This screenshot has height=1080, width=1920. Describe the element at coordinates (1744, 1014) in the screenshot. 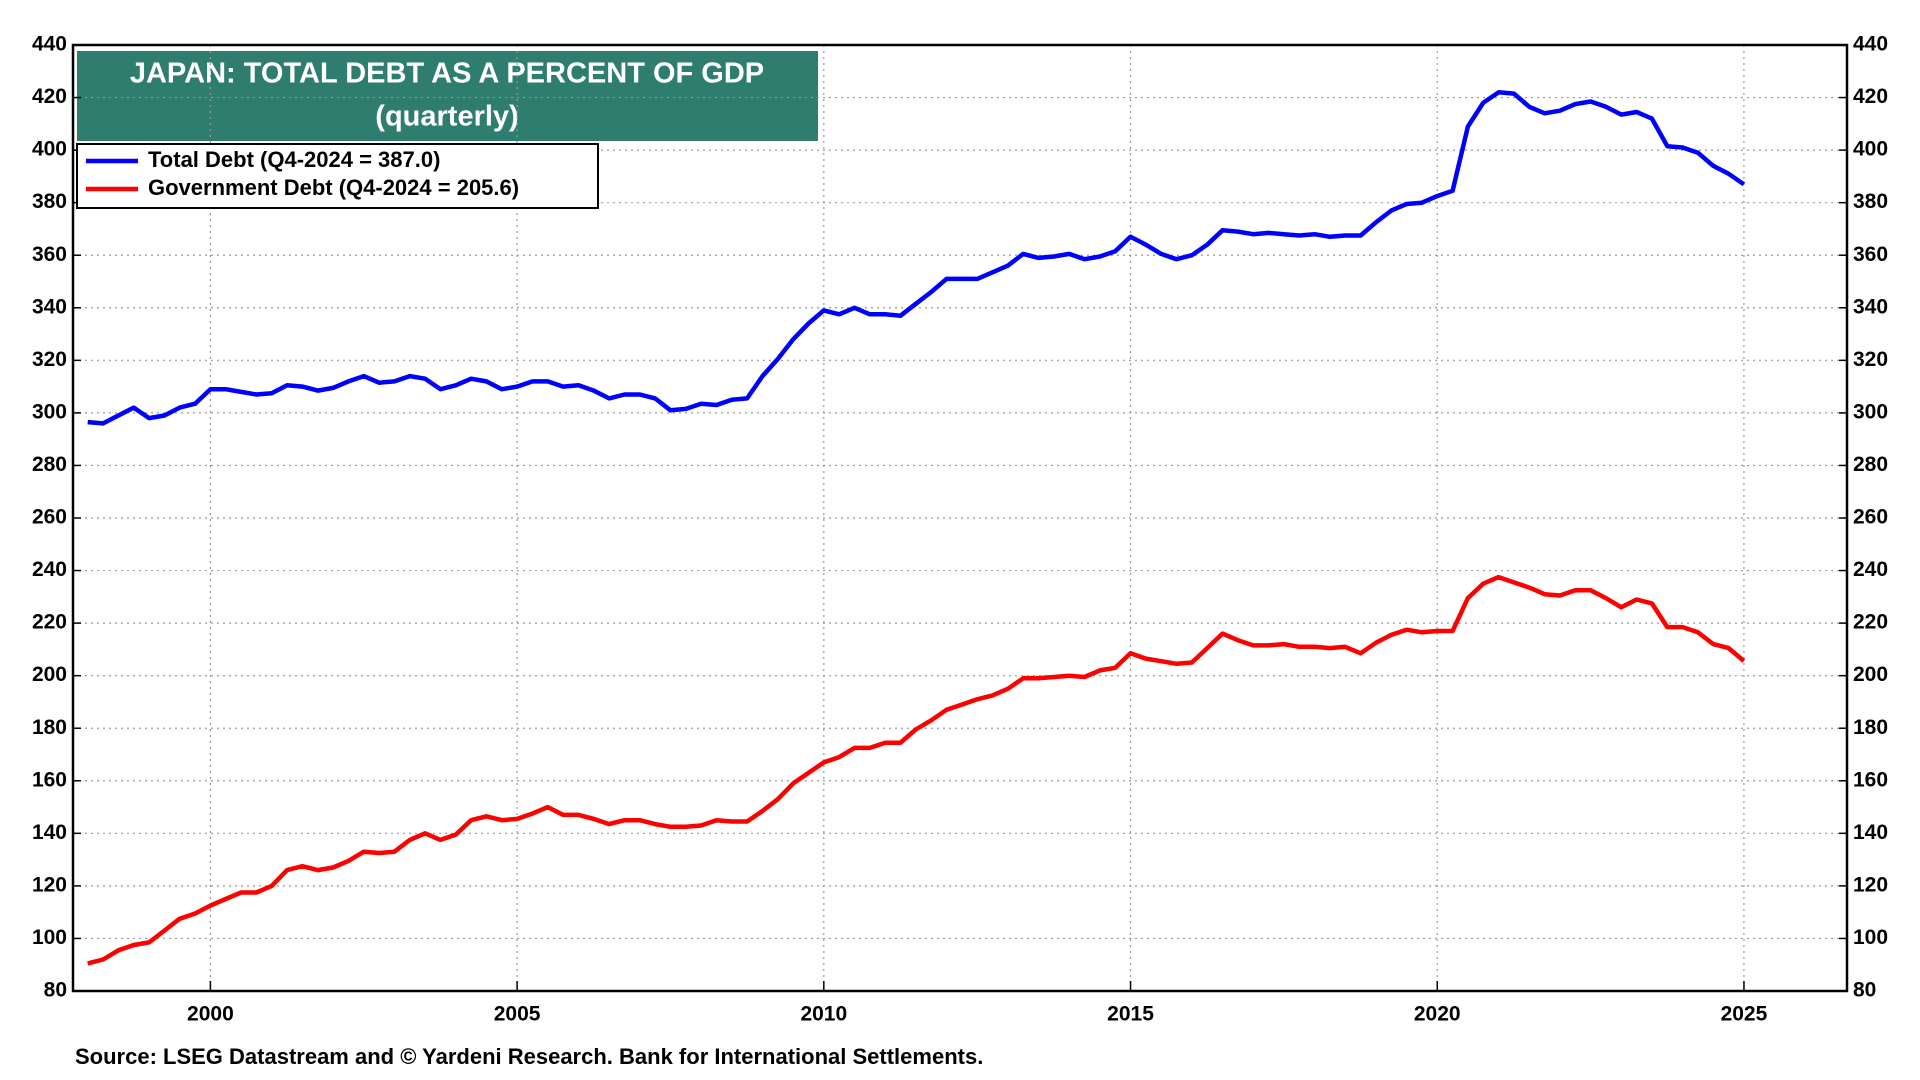

I see `x-tick-label: 2025` at that location.